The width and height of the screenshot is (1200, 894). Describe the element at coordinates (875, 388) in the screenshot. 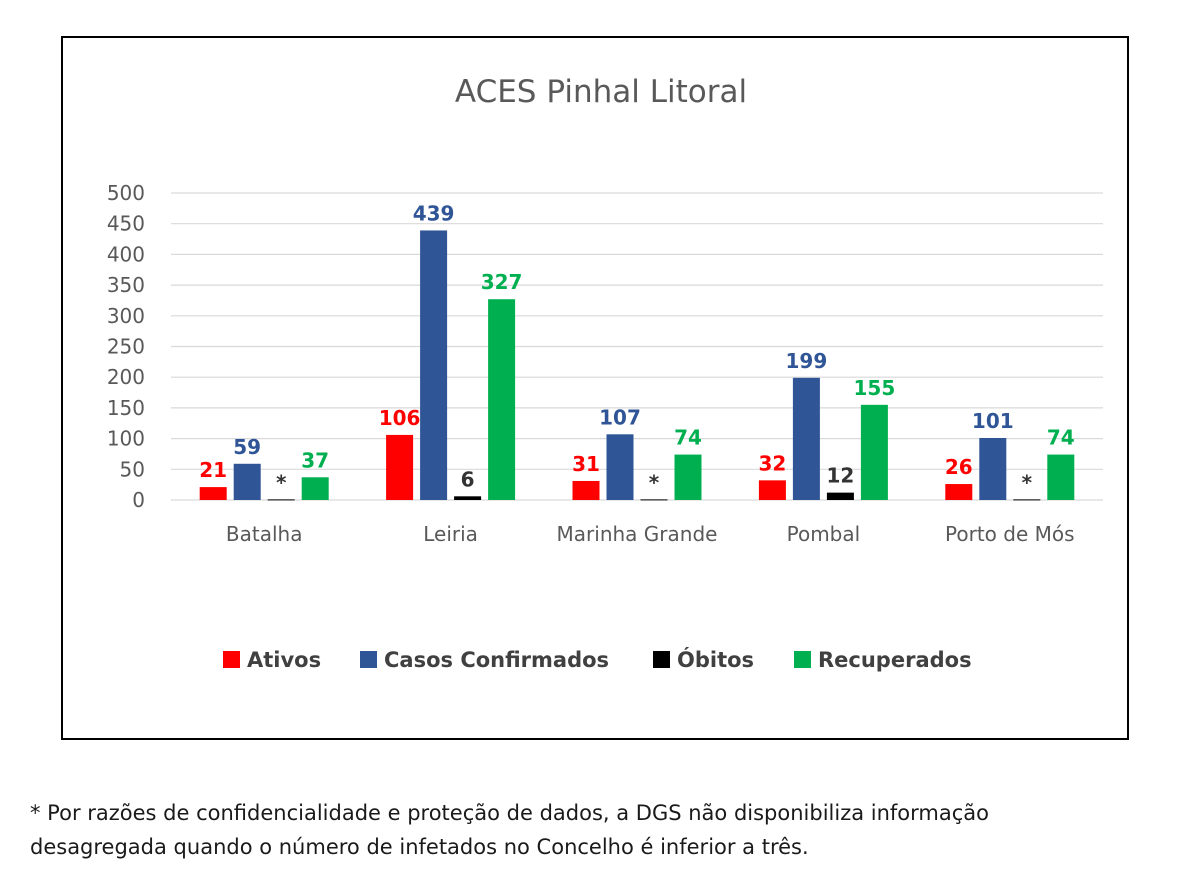

I see `data-label: 155` at that location.